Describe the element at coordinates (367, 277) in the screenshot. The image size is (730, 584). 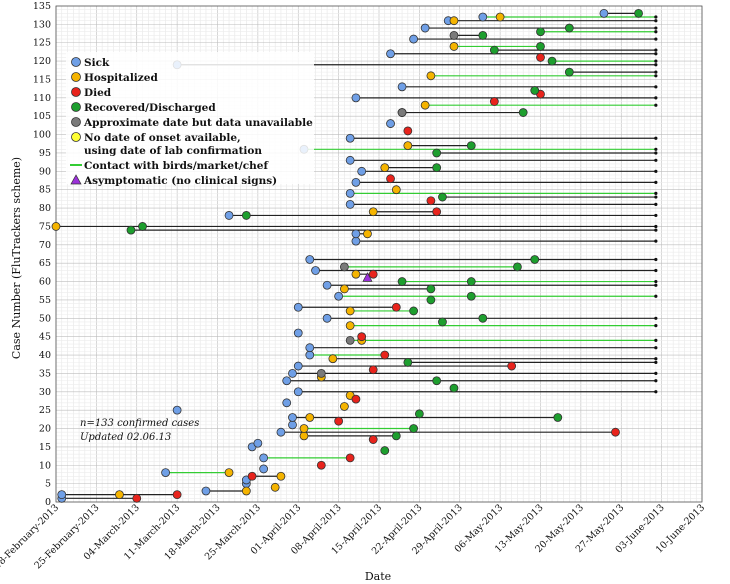
I see `marker-asymptomatic` at that location.